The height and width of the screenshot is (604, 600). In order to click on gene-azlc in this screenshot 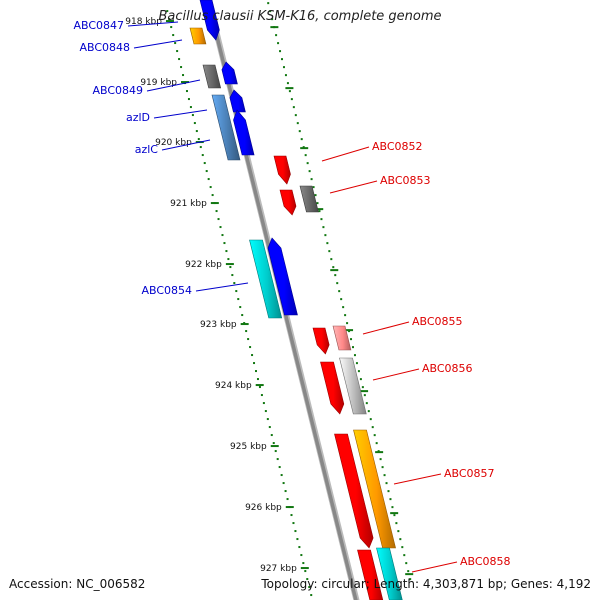, I will do `click(244, 132)`.